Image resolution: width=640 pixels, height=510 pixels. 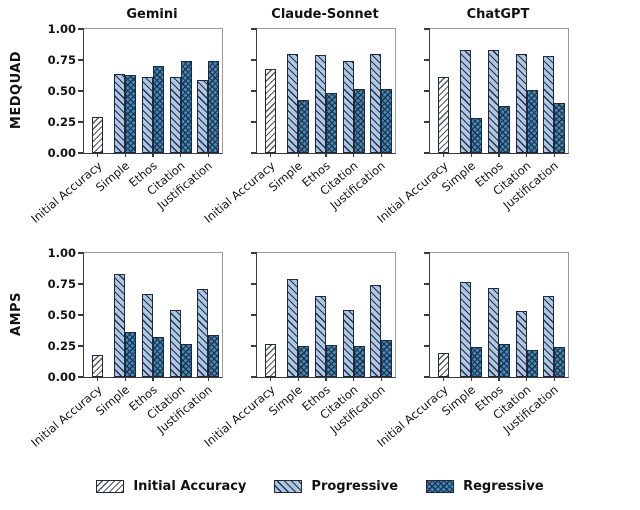 I want to click on subplot-title: Gemini, so click(x=152, y=14).